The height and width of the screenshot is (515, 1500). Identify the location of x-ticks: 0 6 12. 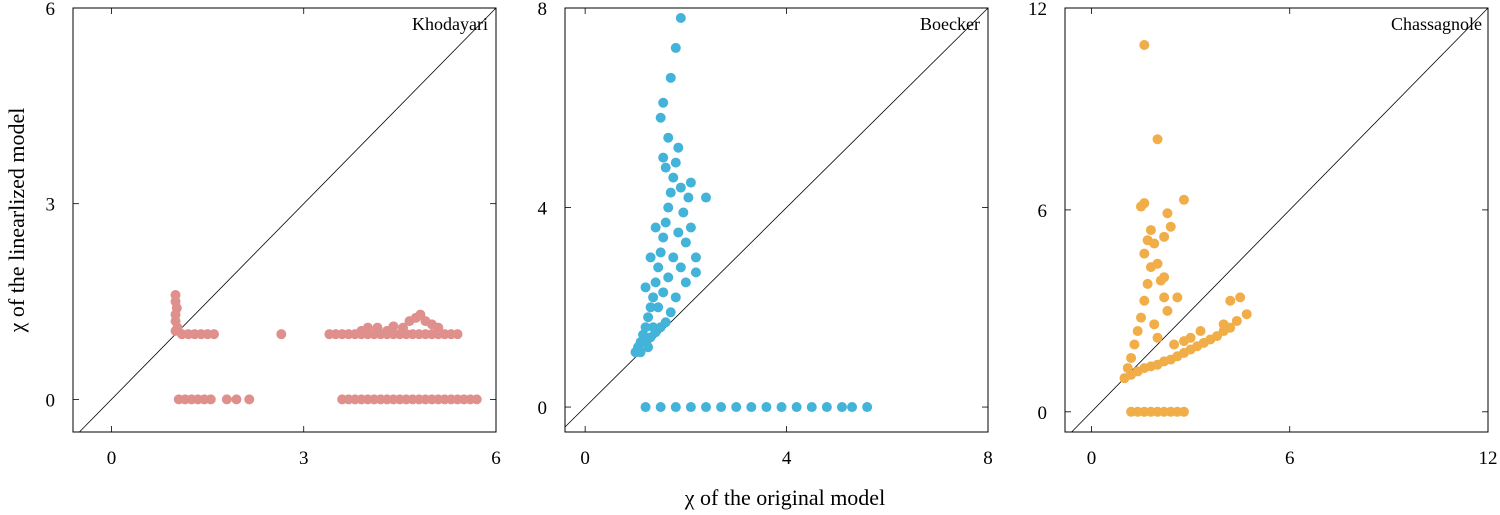
(1292, 458).